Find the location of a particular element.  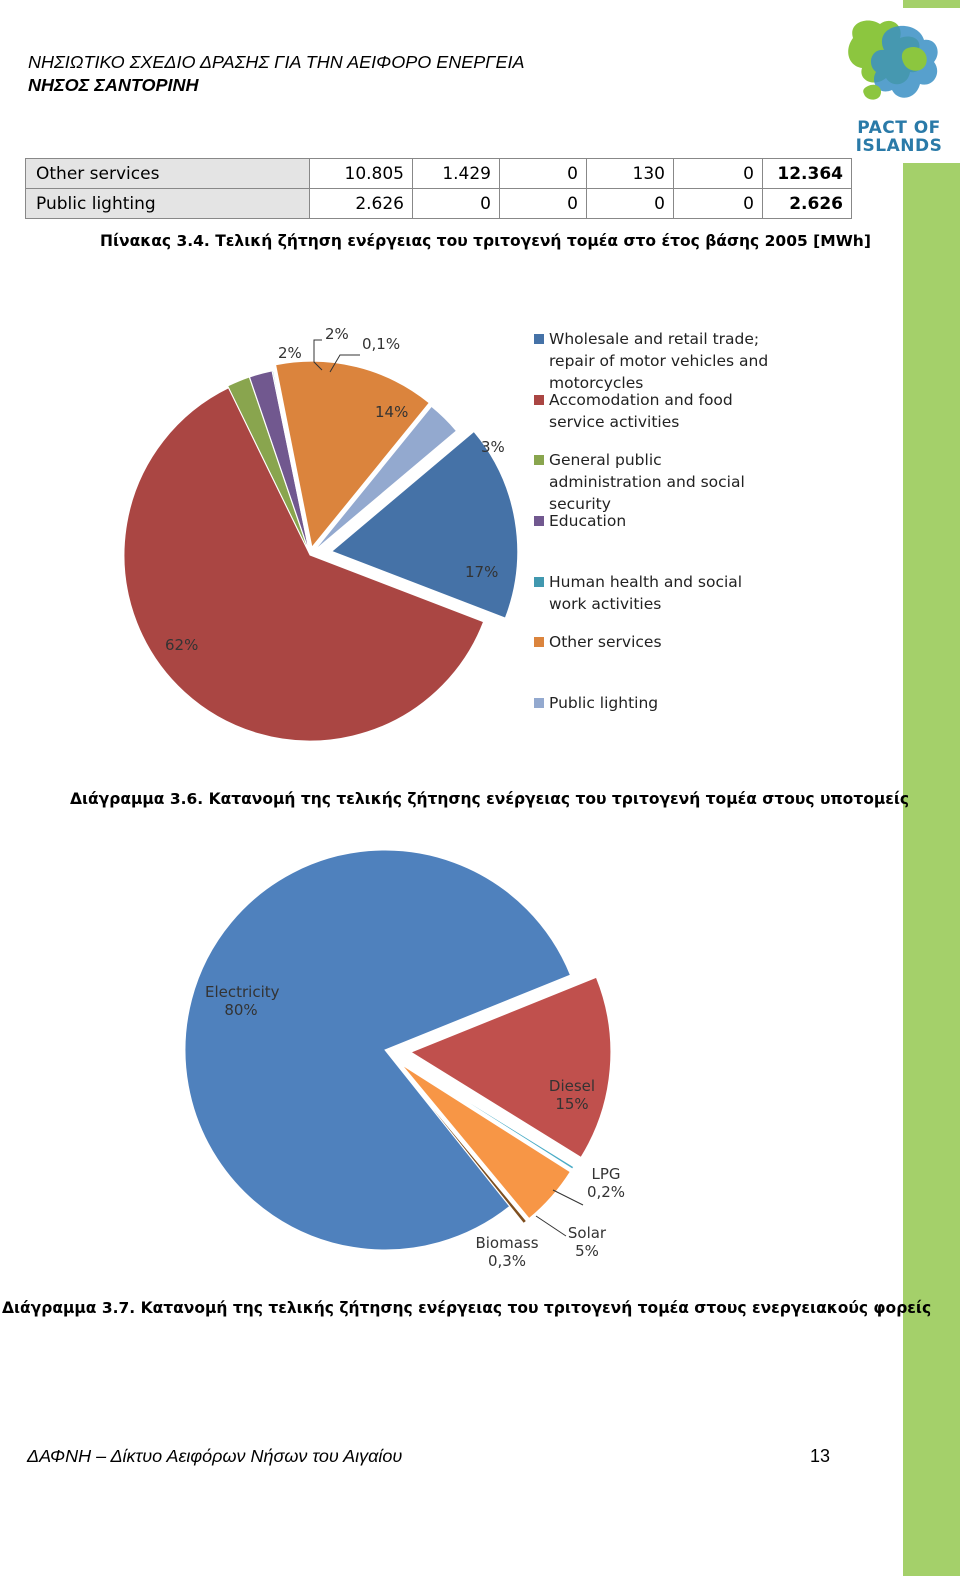

pie2-category-solar: Solar is located at coordinates (587, 1233).